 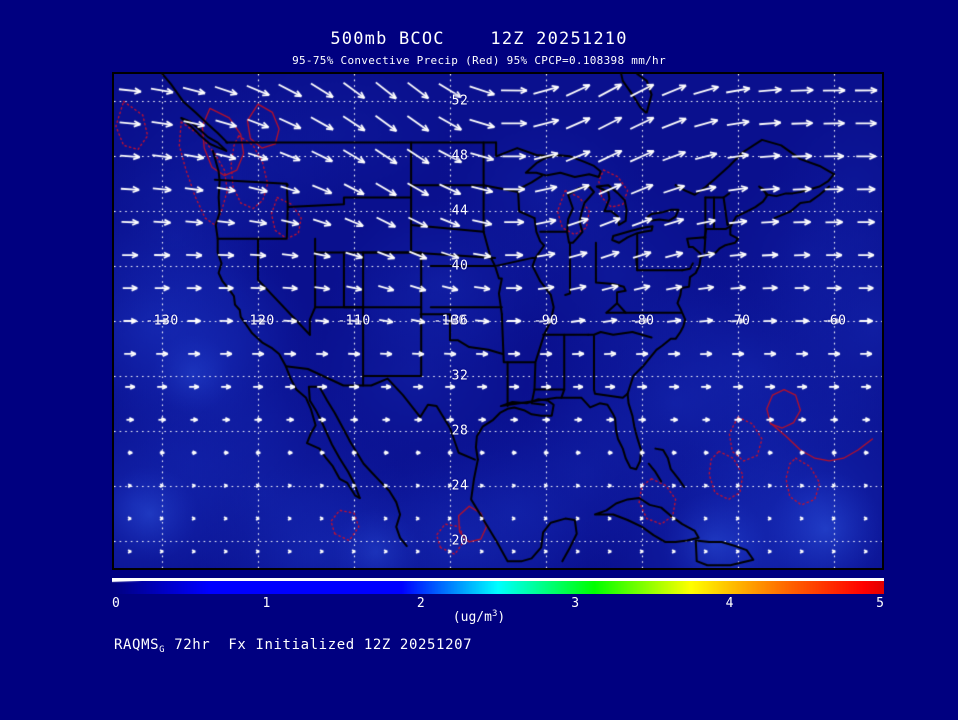 I want to click on colorbar-gradient, so click(x=498, y=586).